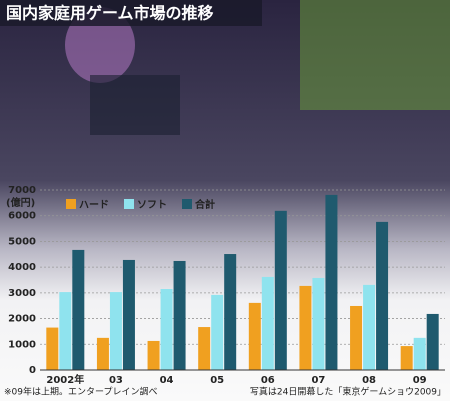 The image size is (450, 401). I want to click on legend-label: ソフト, so click(152, 205).